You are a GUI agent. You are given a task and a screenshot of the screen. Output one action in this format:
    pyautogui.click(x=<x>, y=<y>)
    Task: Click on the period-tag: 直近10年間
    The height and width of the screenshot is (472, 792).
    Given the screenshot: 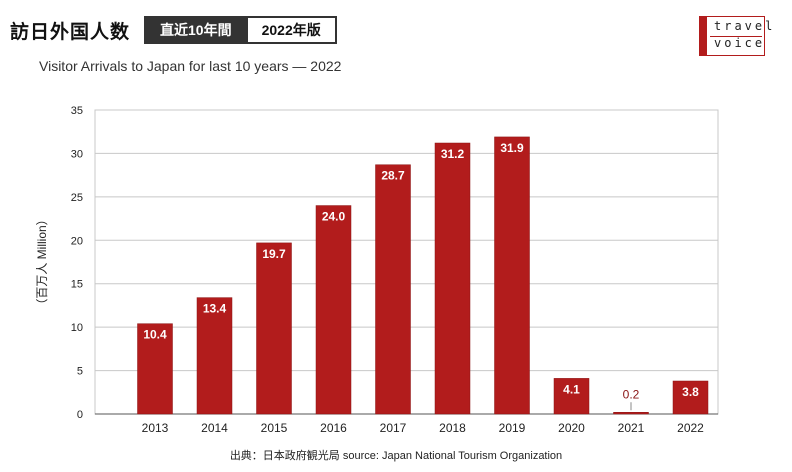 What is the action you would take?
    pyautogui.click(x=196, y=30)
    